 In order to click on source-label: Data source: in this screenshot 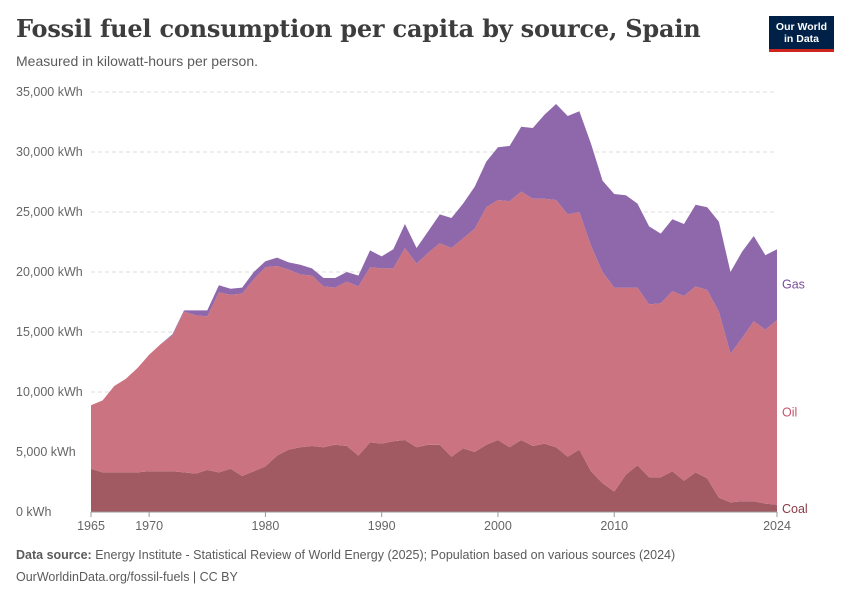, I will do `click(54, 555)`.